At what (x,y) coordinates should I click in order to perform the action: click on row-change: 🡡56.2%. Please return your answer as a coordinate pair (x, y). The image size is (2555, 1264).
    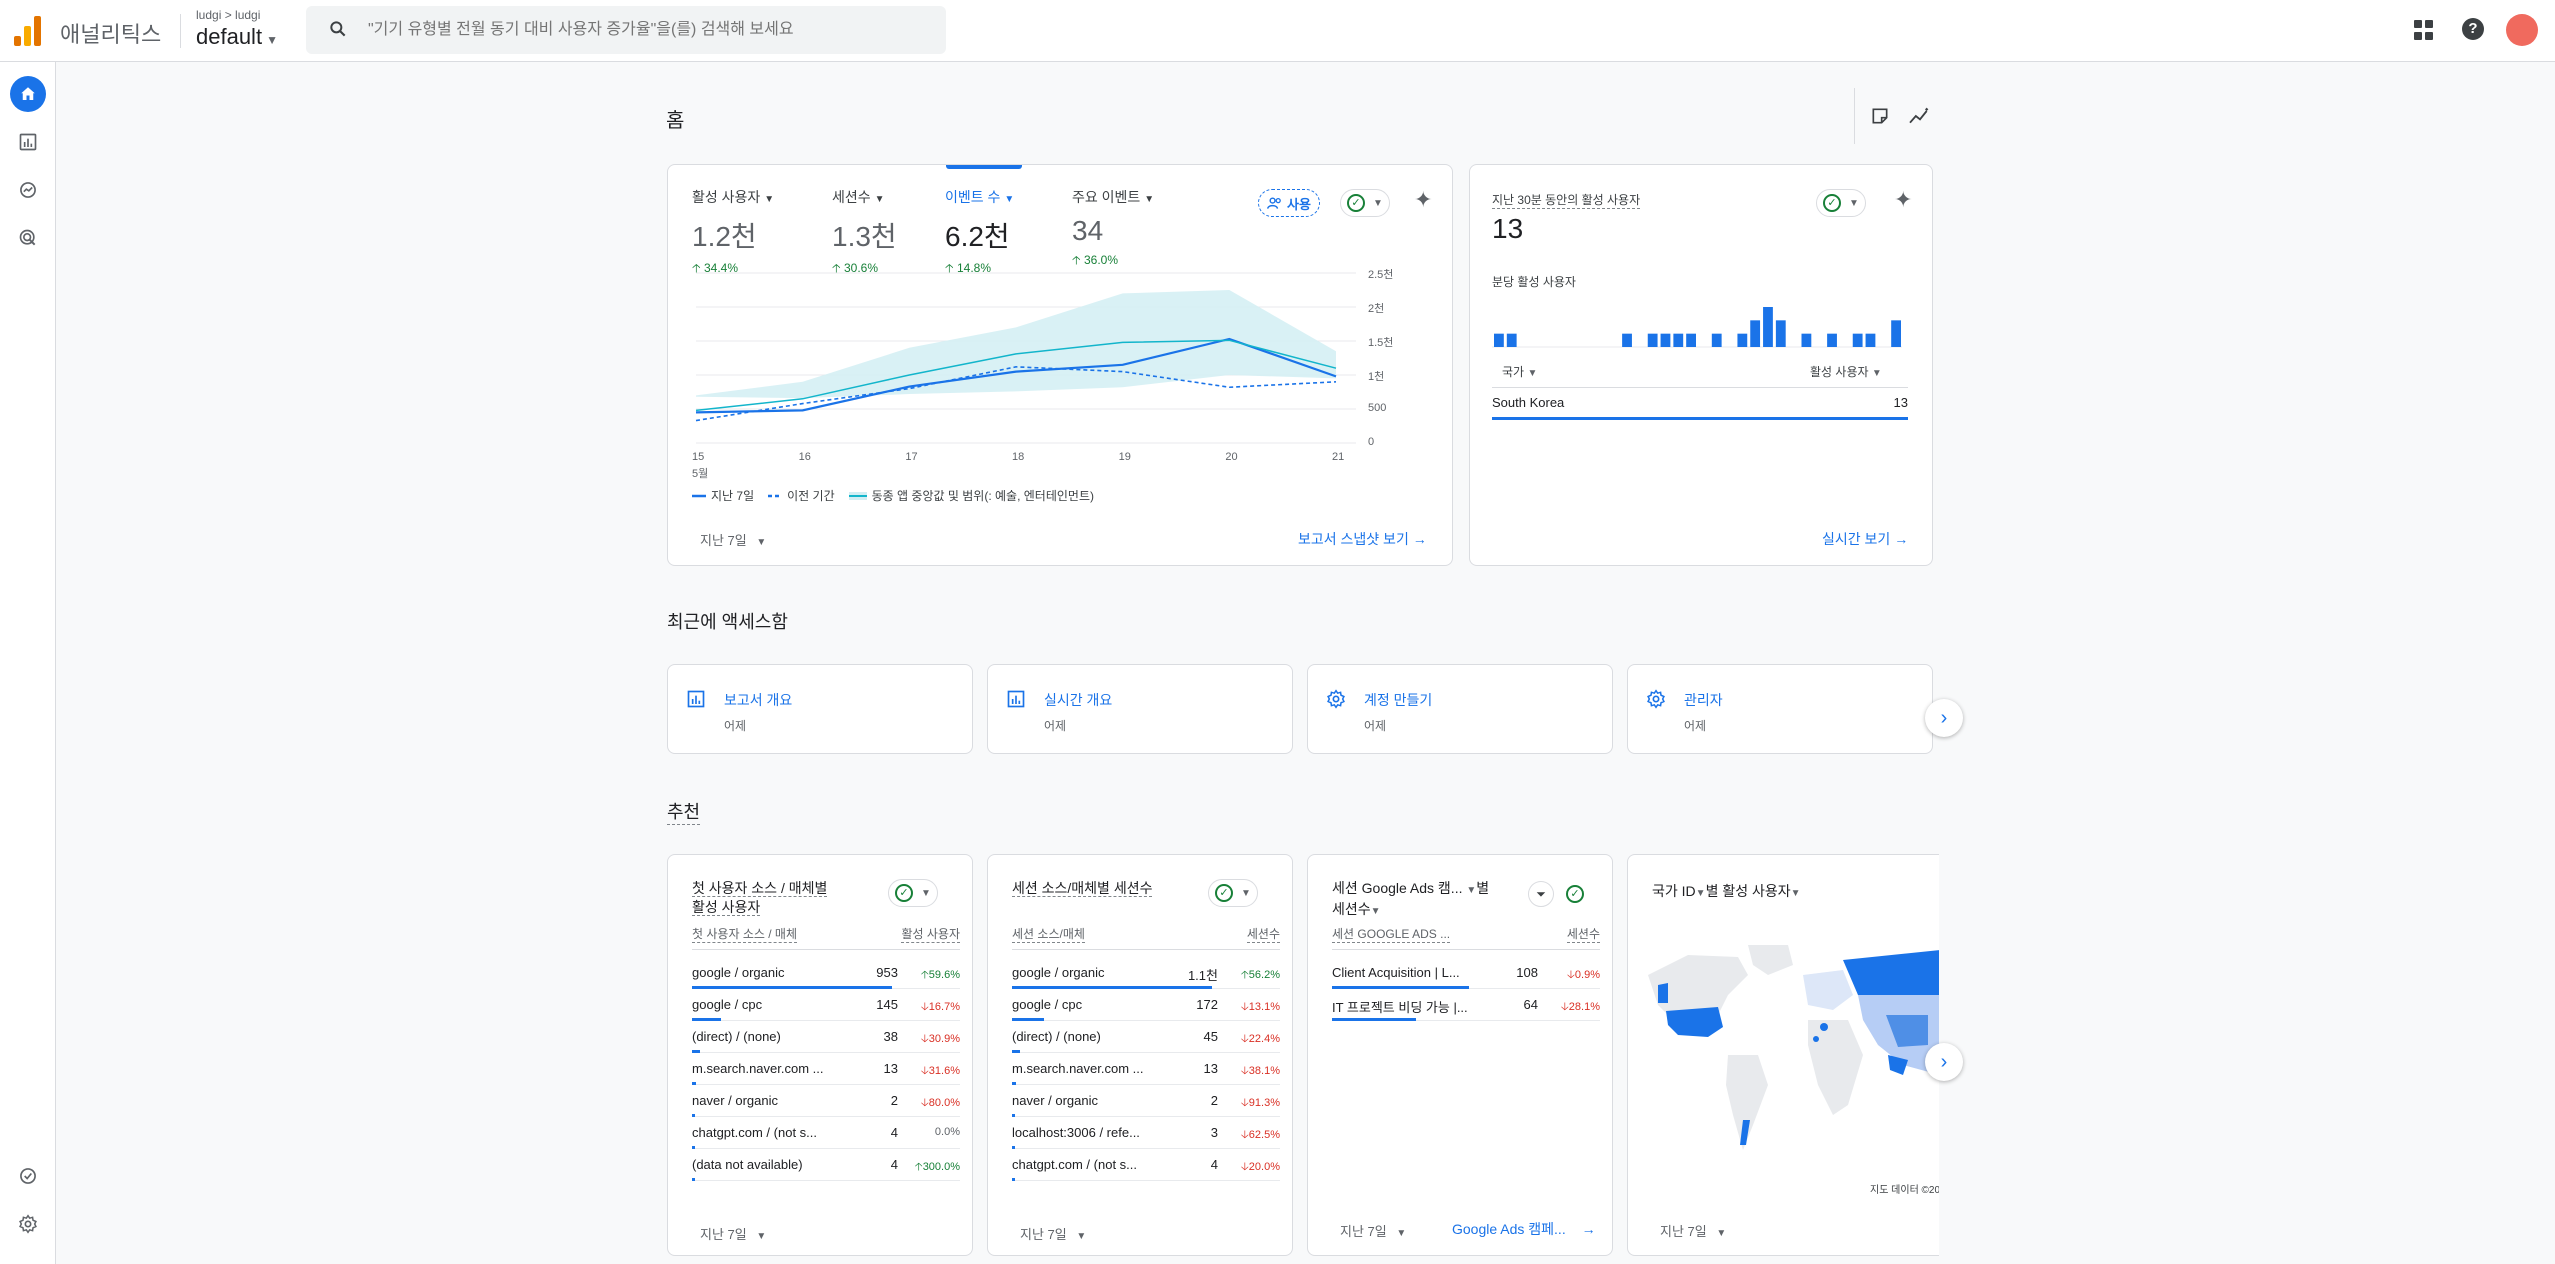
    Looking at the image, I should click on (1260, 975).